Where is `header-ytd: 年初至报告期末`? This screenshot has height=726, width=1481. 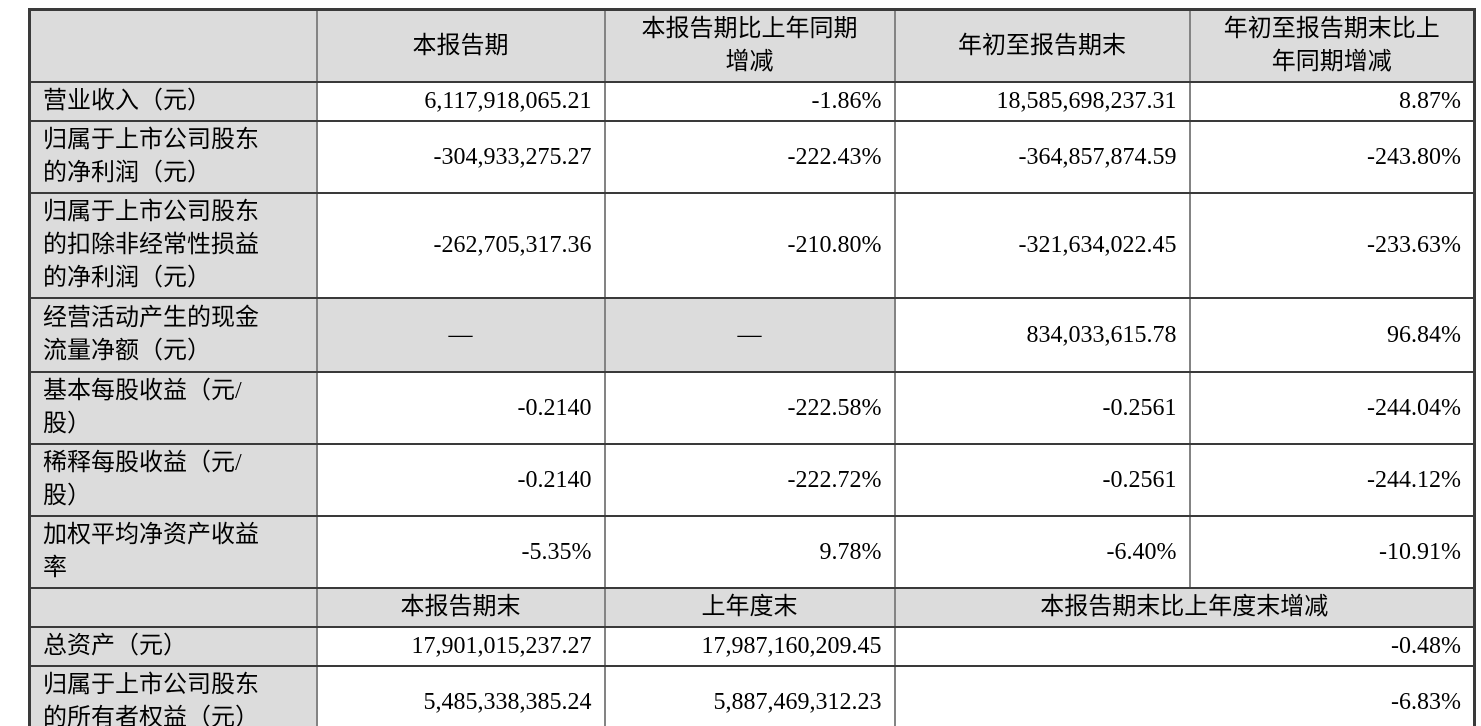 header-ytd: 年初至报告期末 is located at coordinates (1042, 45).